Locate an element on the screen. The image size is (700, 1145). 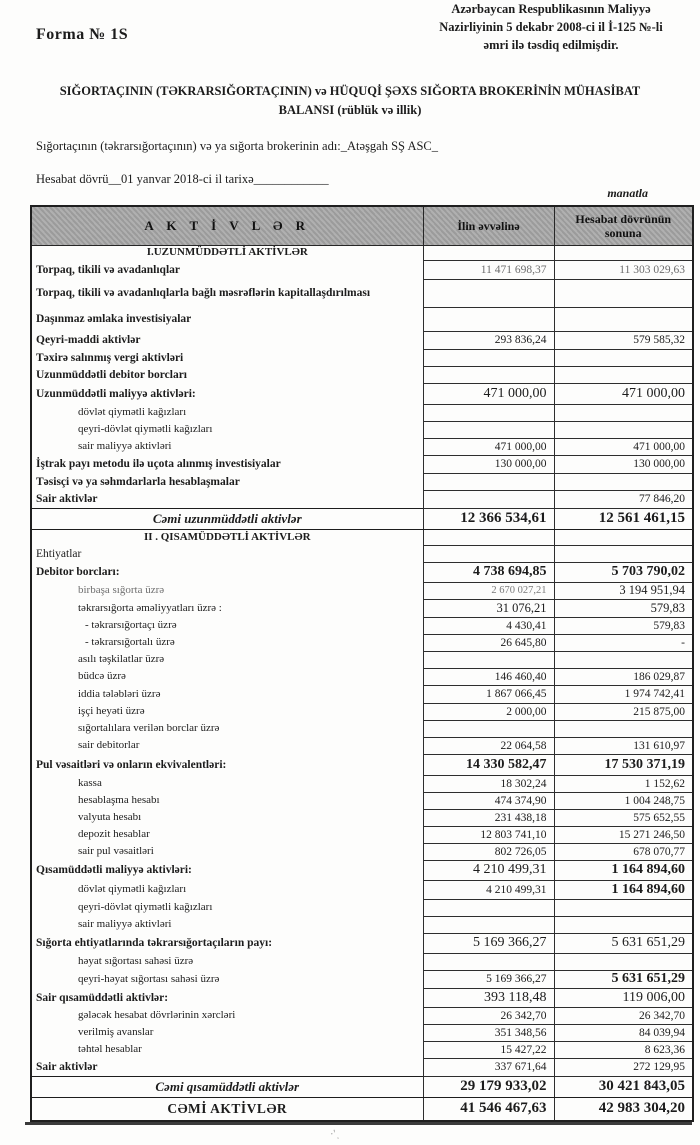
value-period-end: 130 000,00 is located at coordinates (623, 464).